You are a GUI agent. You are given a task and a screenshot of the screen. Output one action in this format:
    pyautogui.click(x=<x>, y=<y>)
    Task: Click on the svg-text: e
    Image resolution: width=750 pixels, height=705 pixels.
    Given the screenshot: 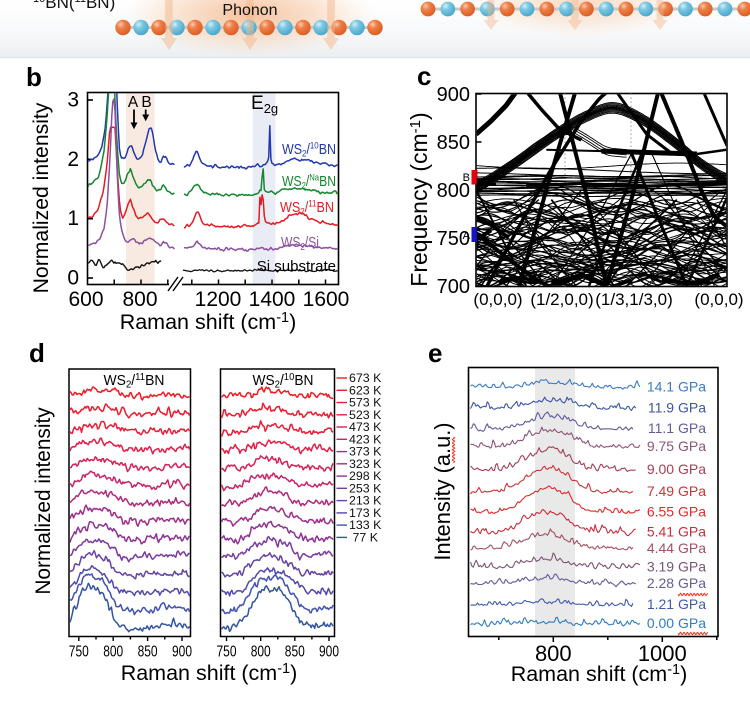 What is the action you would take?
    pyautogui.click(x=435, y=353)
    